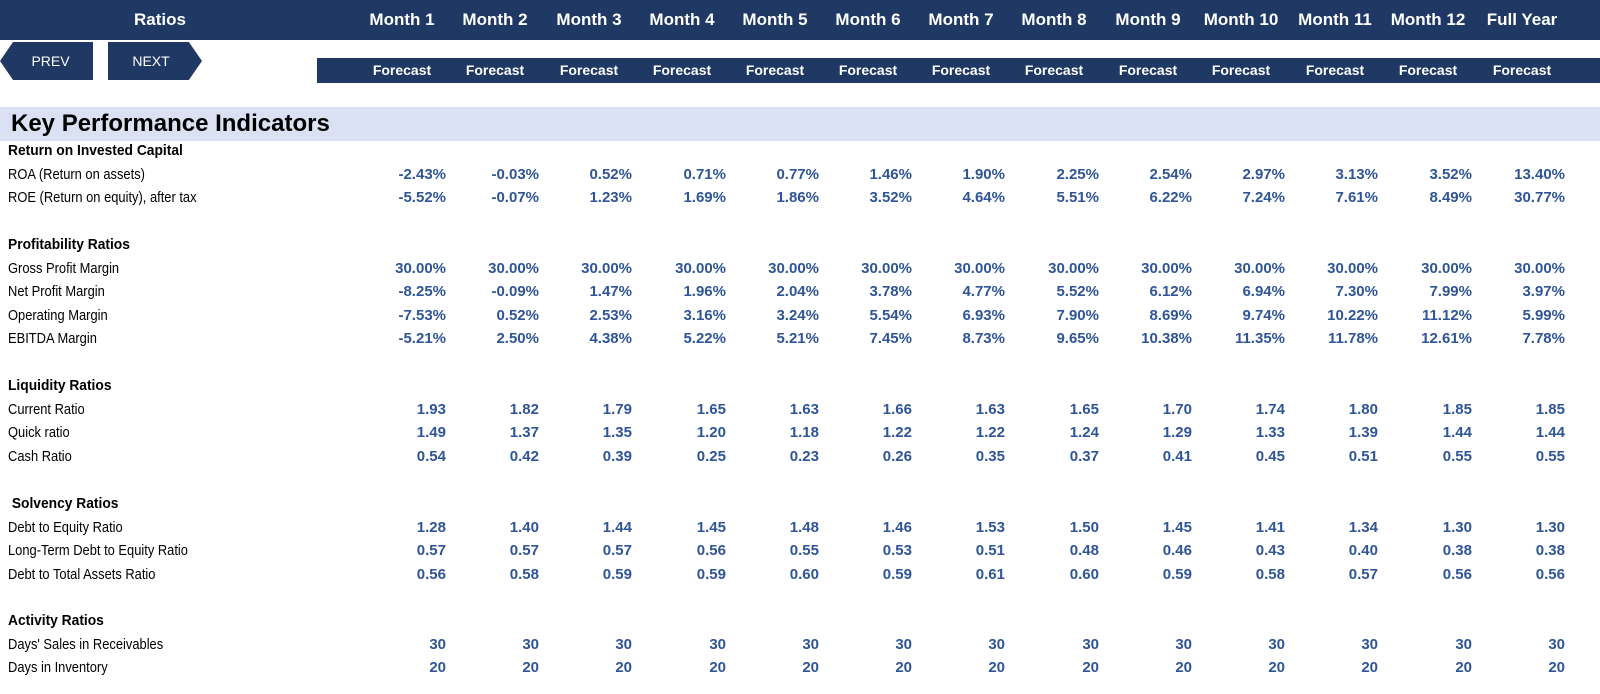 This screenshot has height=694, width=1600. Describe the element at coordinates (515, 197) in the screenshot. I see `cell-roe-return-on-equity-after-tax-month-2: -0.07%` at that location.